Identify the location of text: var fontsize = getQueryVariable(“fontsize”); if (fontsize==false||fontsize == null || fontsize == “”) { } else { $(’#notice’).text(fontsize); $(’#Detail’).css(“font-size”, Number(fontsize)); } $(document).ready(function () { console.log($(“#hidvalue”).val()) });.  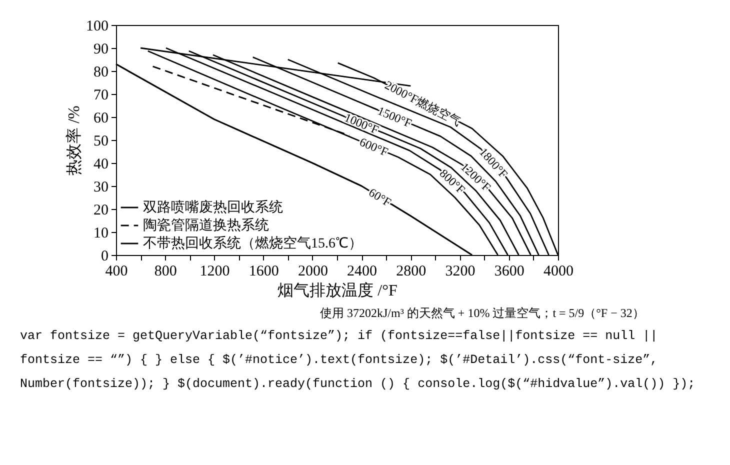
(358, 360).